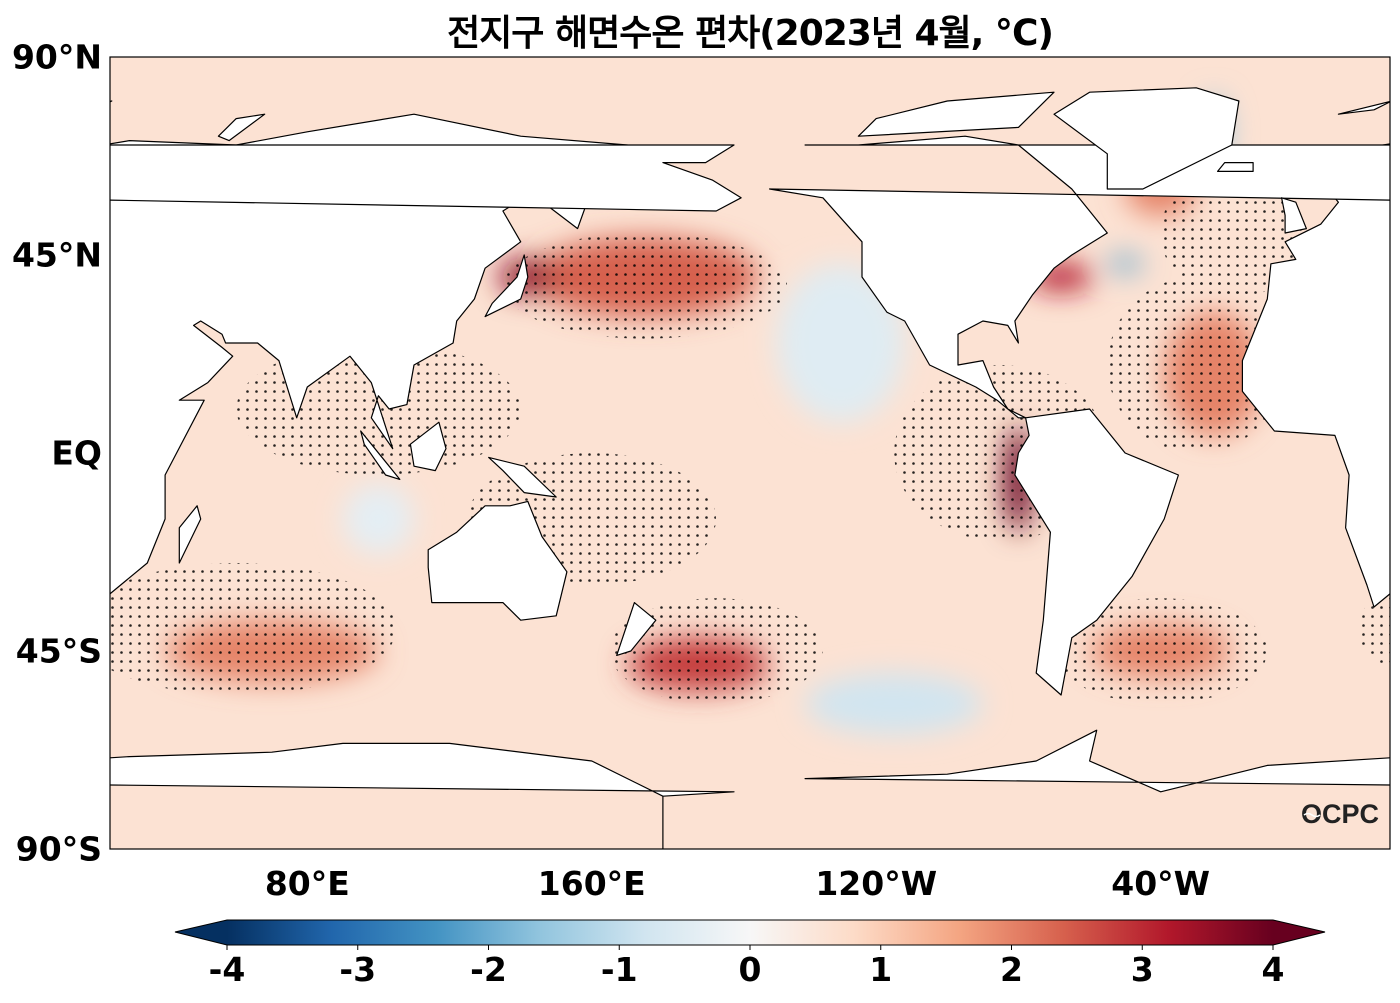  Describe the element at coordinates (488, 969) in the screenshot. I see `colorbar-tick-label: -2` at that location.